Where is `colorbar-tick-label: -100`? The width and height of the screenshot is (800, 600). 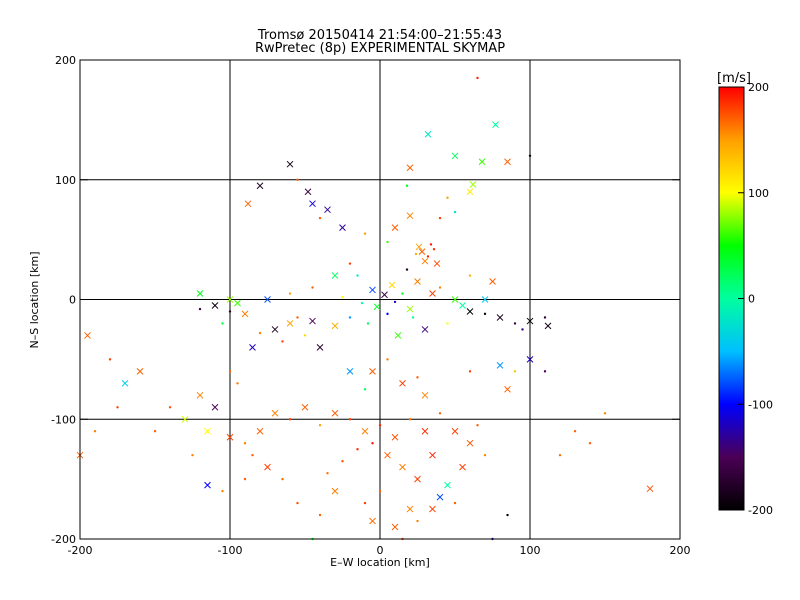
colorbar-tick-label: -100 is located at coordinates (760, 404).